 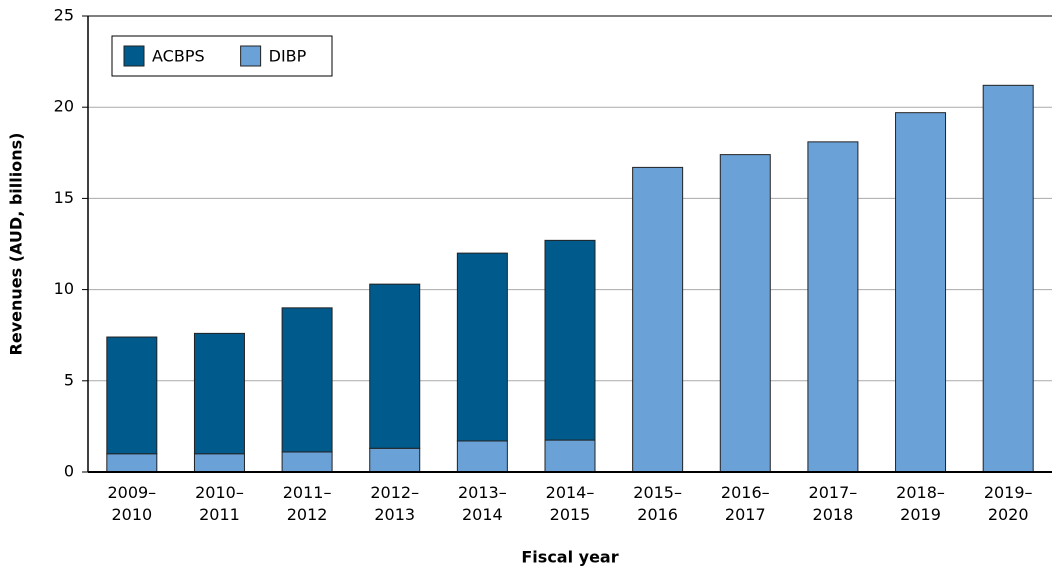 I want to click on y-tick-label: 20, so click(x=64, y=106).